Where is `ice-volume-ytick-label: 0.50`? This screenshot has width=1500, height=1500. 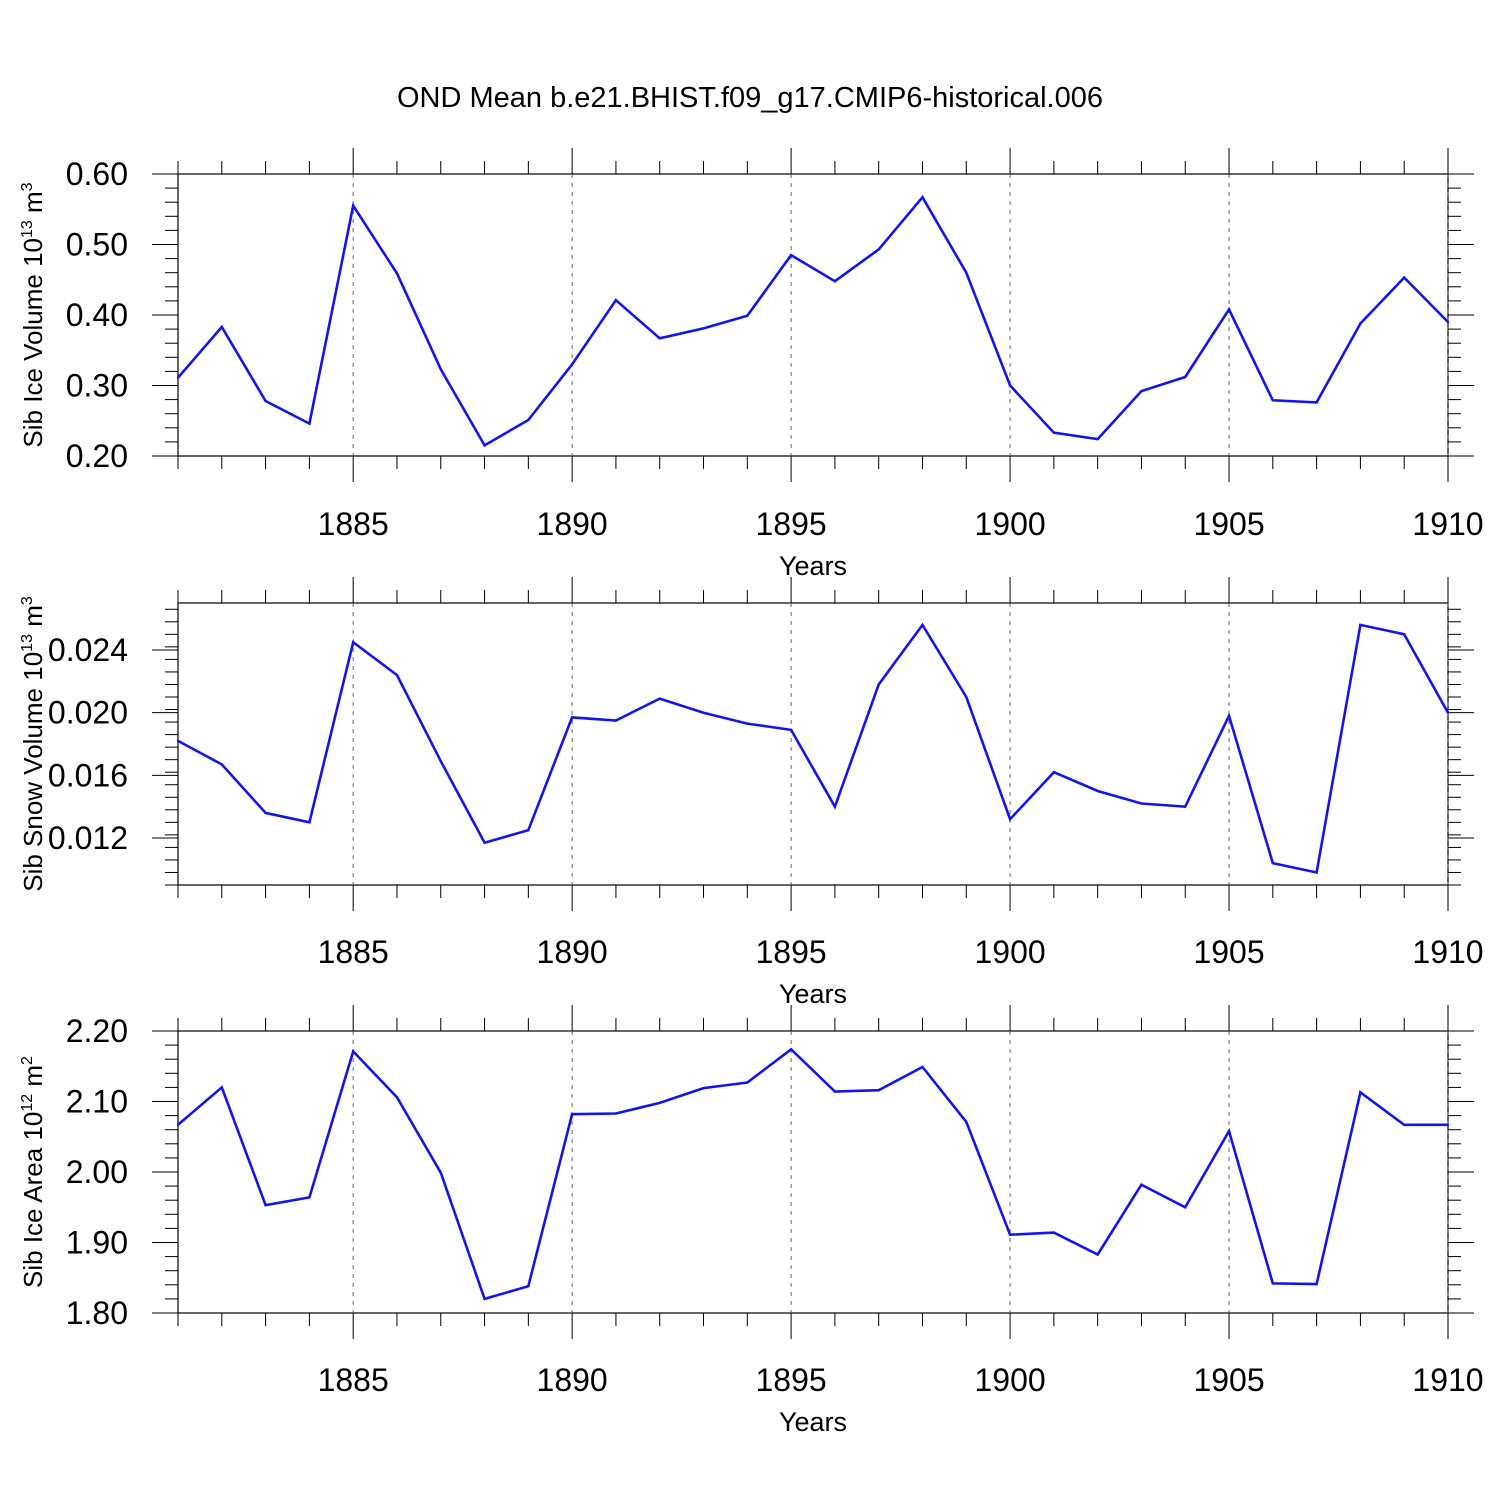
ice-volume-ytick-label: 0.50 is located at coordinates (97, 245).